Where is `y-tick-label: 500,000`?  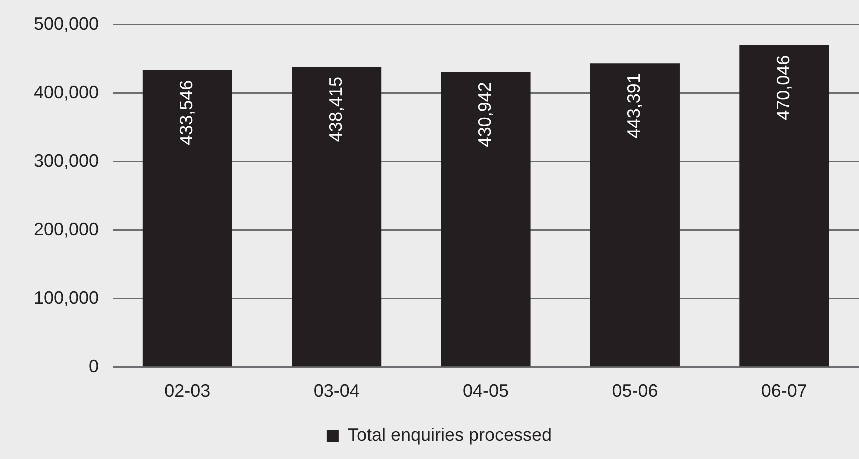 y-tick-label: 500,000 is located at coordinates (67, 24).